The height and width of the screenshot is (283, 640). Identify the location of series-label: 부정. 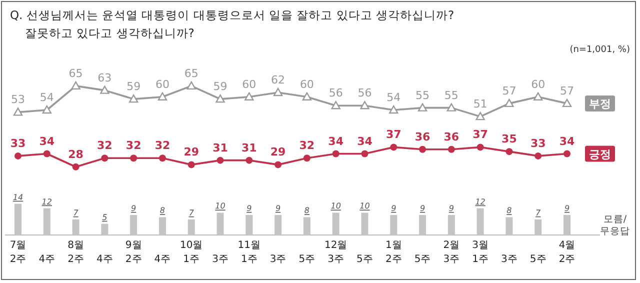
(600, 103).